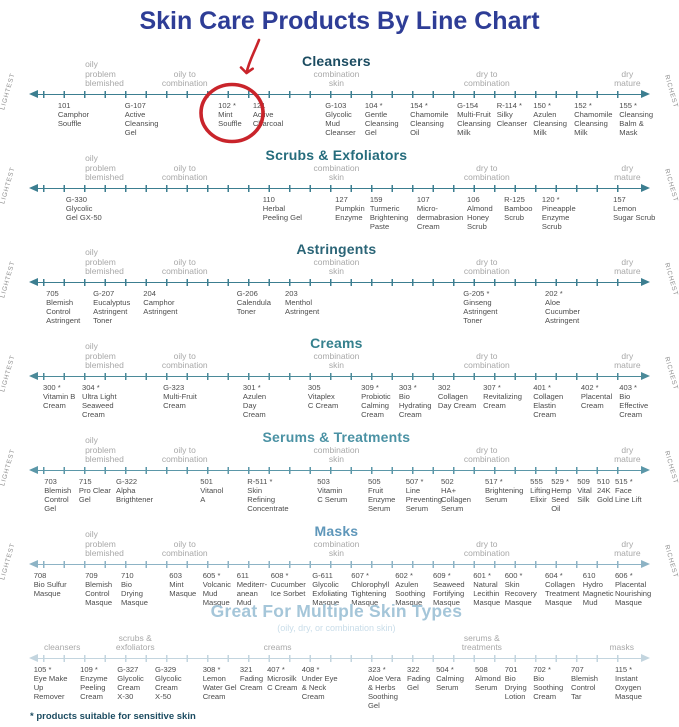 This screenshot has width=679, height=727. I want to click on skin-zone-label: dry to combination, so click(486, 454).